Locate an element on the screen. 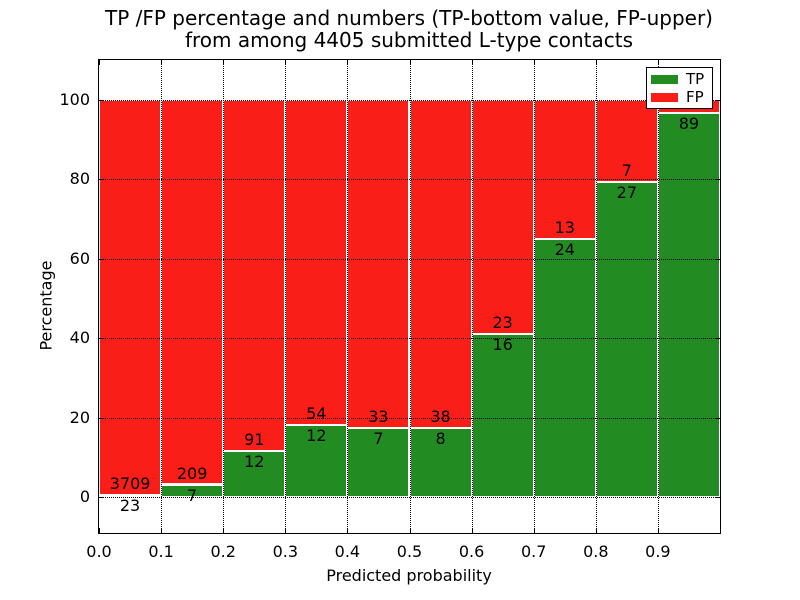  legend-swatch-fp is located at coordinates (664, 97).